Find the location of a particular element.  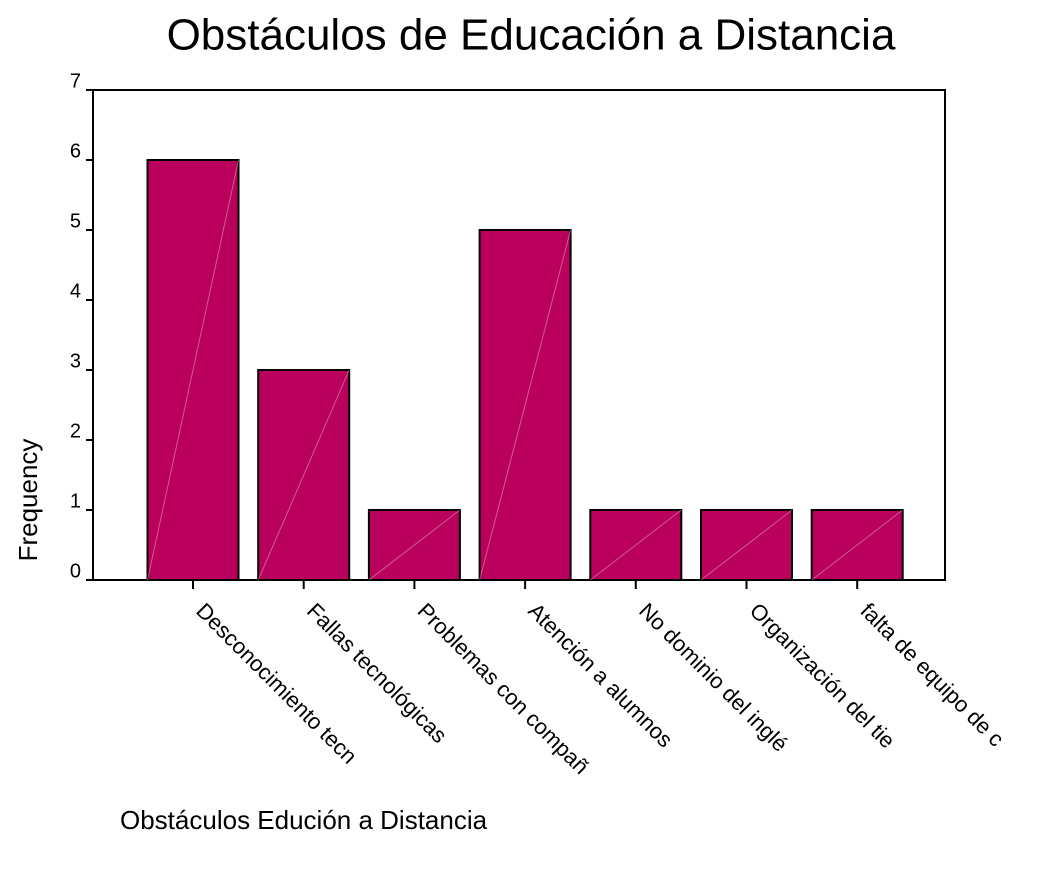

y-tick-label: 3 is located at coordinates (75, 361).